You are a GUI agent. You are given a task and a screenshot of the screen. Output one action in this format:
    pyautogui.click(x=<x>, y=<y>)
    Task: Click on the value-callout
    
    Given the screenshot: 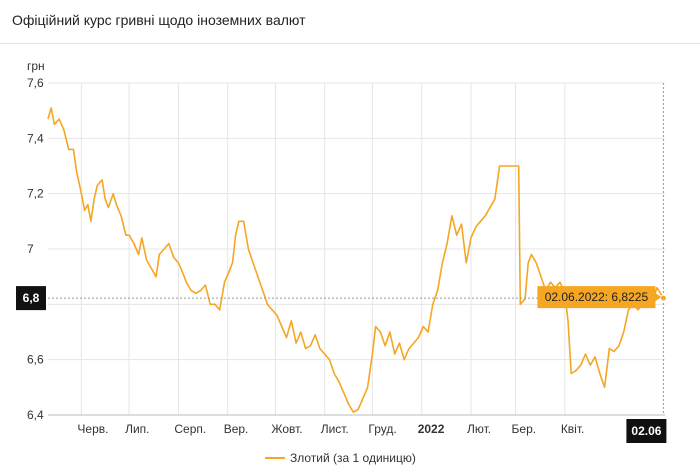 What is the action you would take?
    pyautogui.click(x=599, y=297)
    